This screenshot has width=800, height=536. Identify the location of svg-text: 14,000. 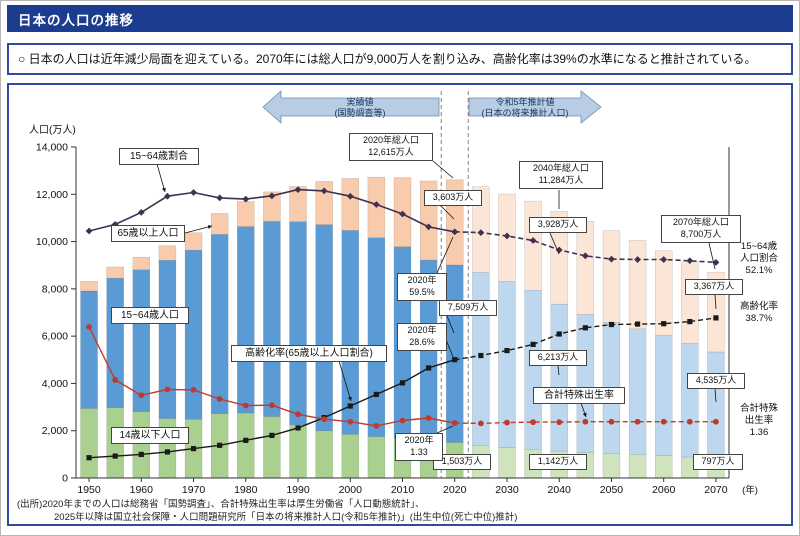
(52, 148).